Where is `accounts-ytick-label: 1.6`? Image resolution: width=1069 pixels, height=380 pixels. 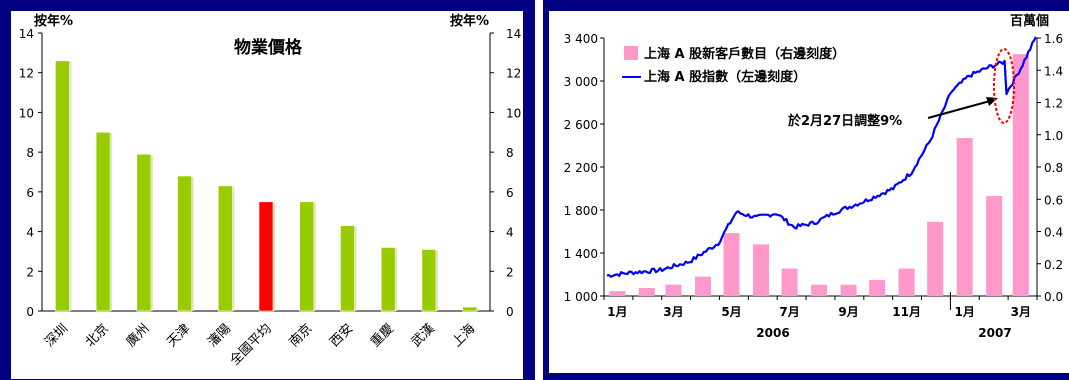 accounts-ytick-label: 1.6 is located at coordinates (1053, 39).